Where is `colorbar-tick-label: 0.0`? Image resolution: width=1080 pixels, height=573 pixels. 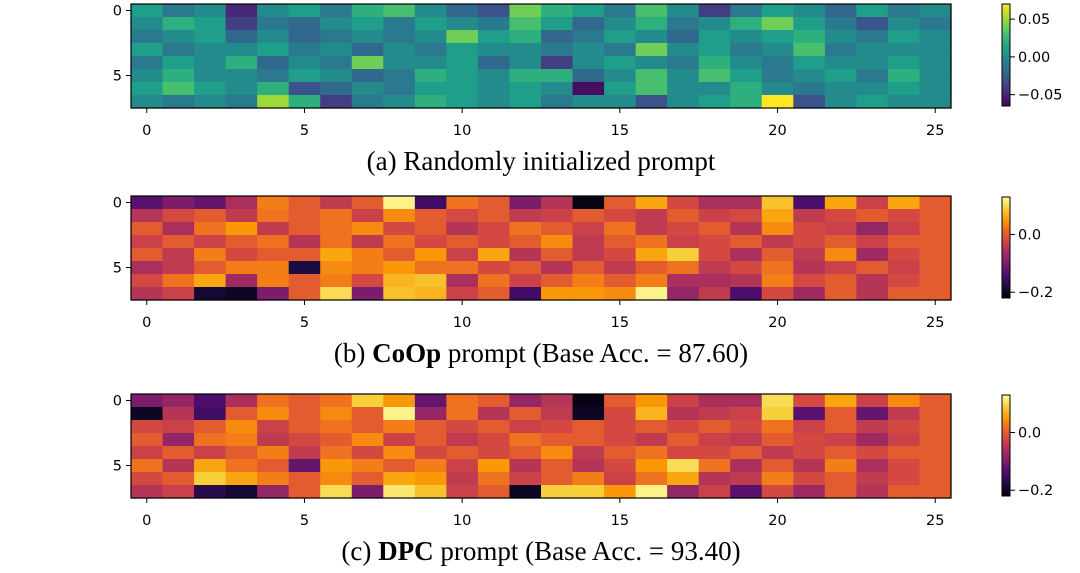
colorbar-tick-label: 0.0 is located at coordinates (1029, 434).